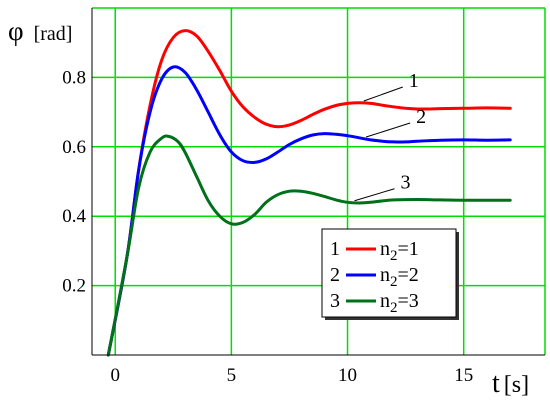 The width and height of the screenshot is (550, 409). Describe the element at coordinates (115, 375) in the screenshot. I see `x-tick-label-0: 0` at that location.